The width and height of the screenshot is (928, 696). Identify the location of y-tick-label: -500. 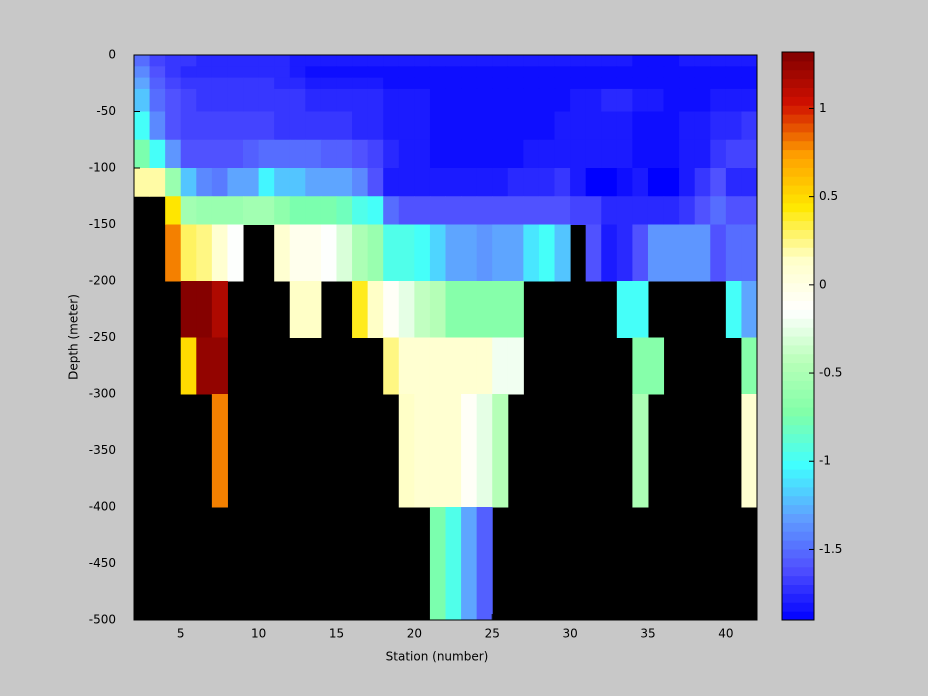
(102, 620).